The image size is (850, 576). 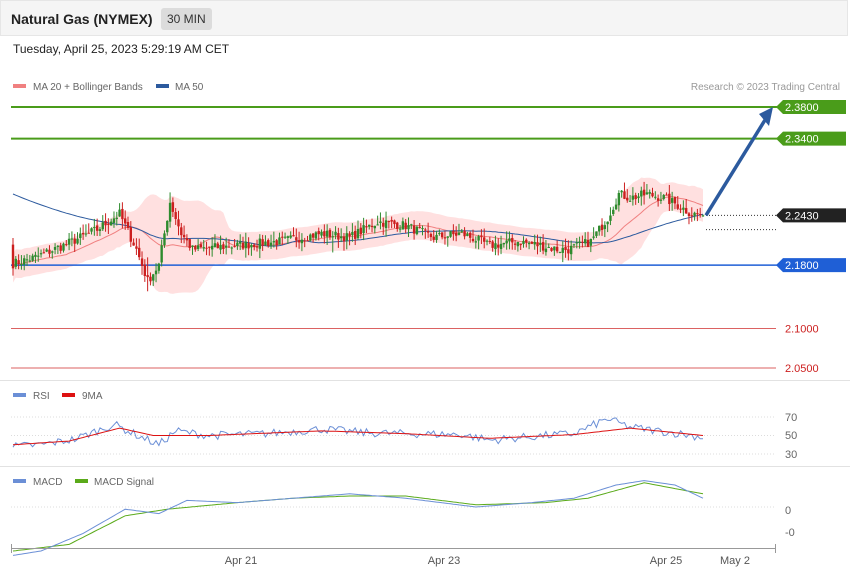 What do you see at coordinates (358, 518) in the screenshot?
I see `macd-lines` at bounding box center [358, 518].